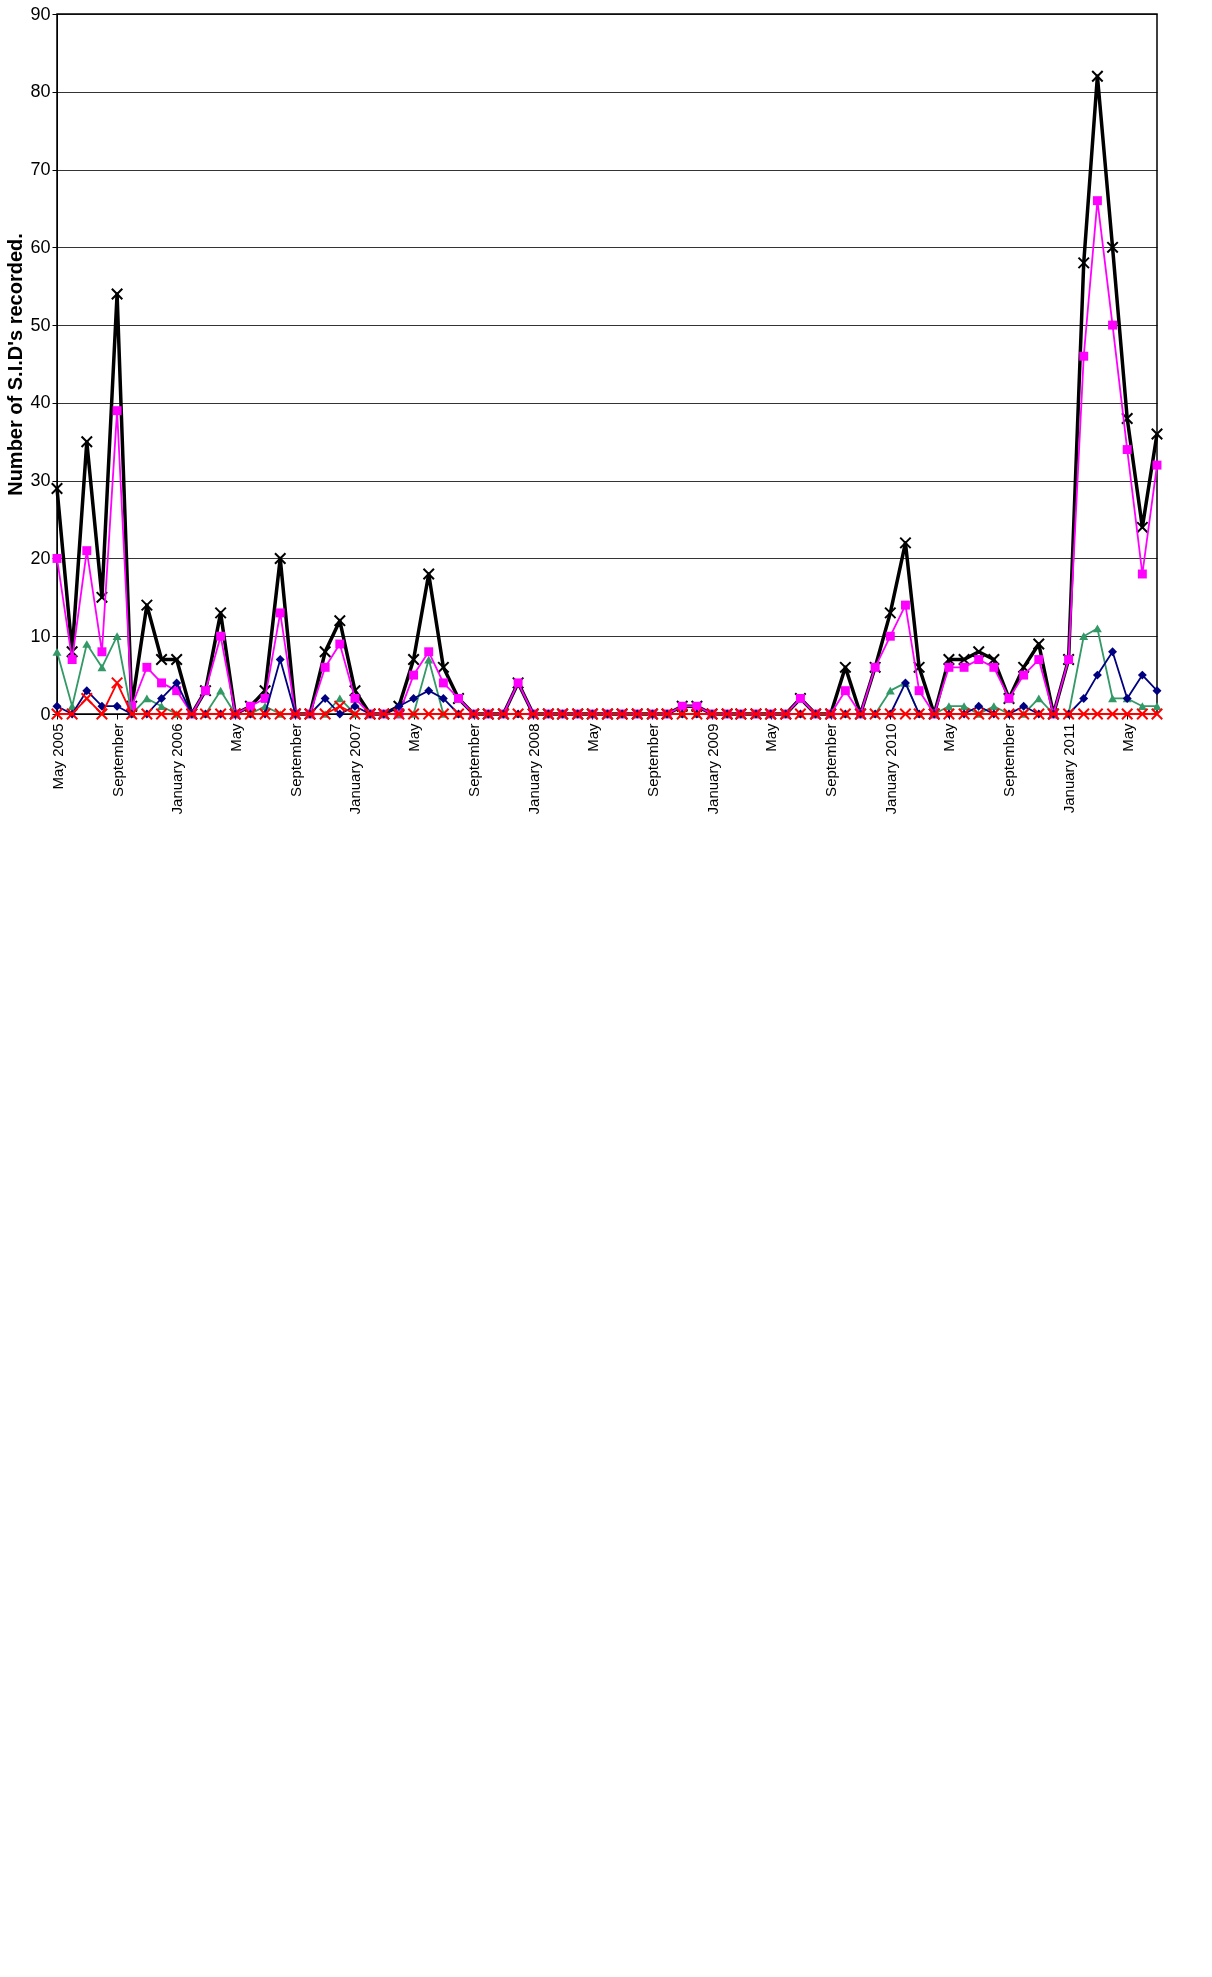 The image size is (1212, 1977). What do you see at coordinates (40, 480) in the screenshot?
I see `y-tick-label: 30` at bounding box center [40, 480].